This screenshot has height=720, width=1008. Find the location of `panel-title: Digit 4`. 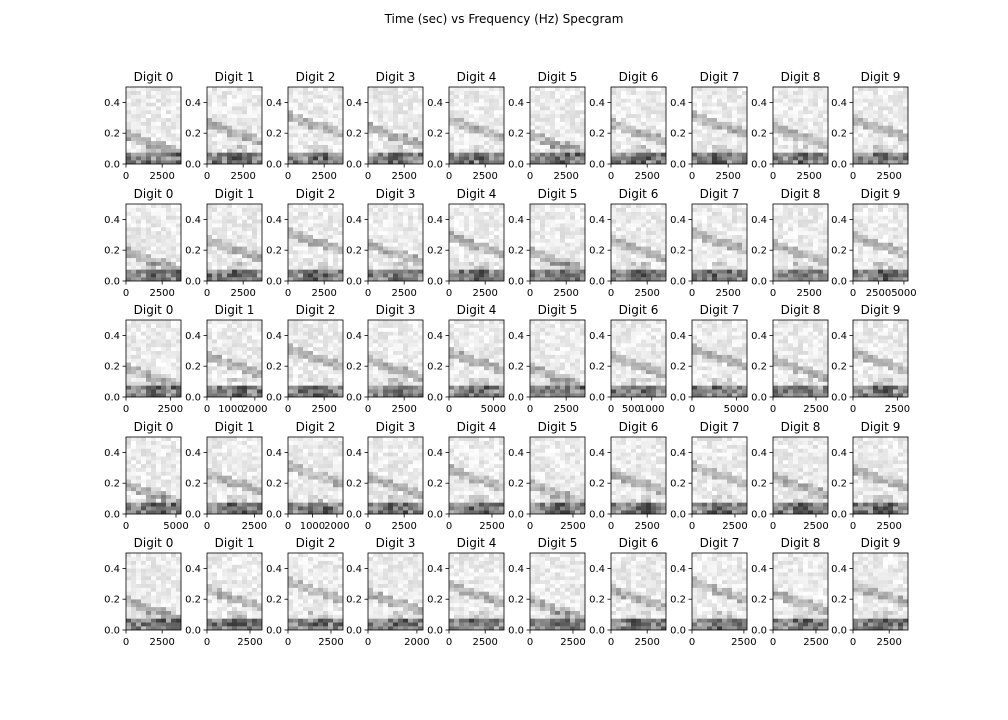

panel-title: Digit 4 is located at coordinates (477, 194).